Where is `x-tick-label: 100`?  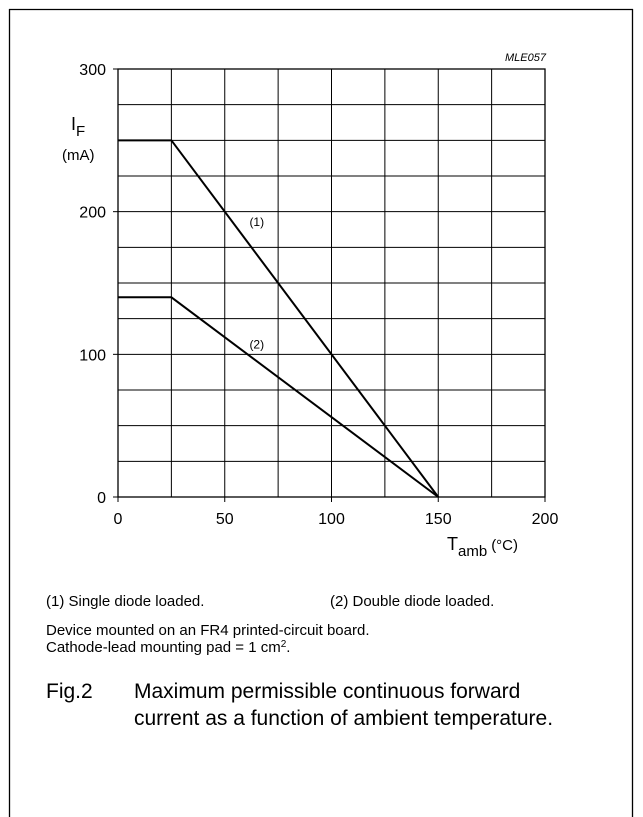
x-tick-label: 100 is located at coordinates (331, 519).